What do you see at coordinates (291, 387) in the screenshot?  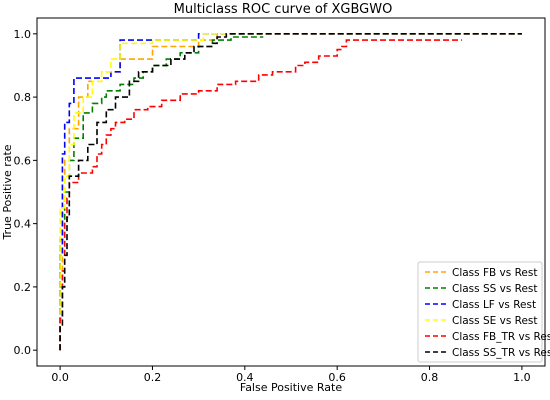 I see `x-axis-title: False Positive Rate` at bounding box center [291, 387].